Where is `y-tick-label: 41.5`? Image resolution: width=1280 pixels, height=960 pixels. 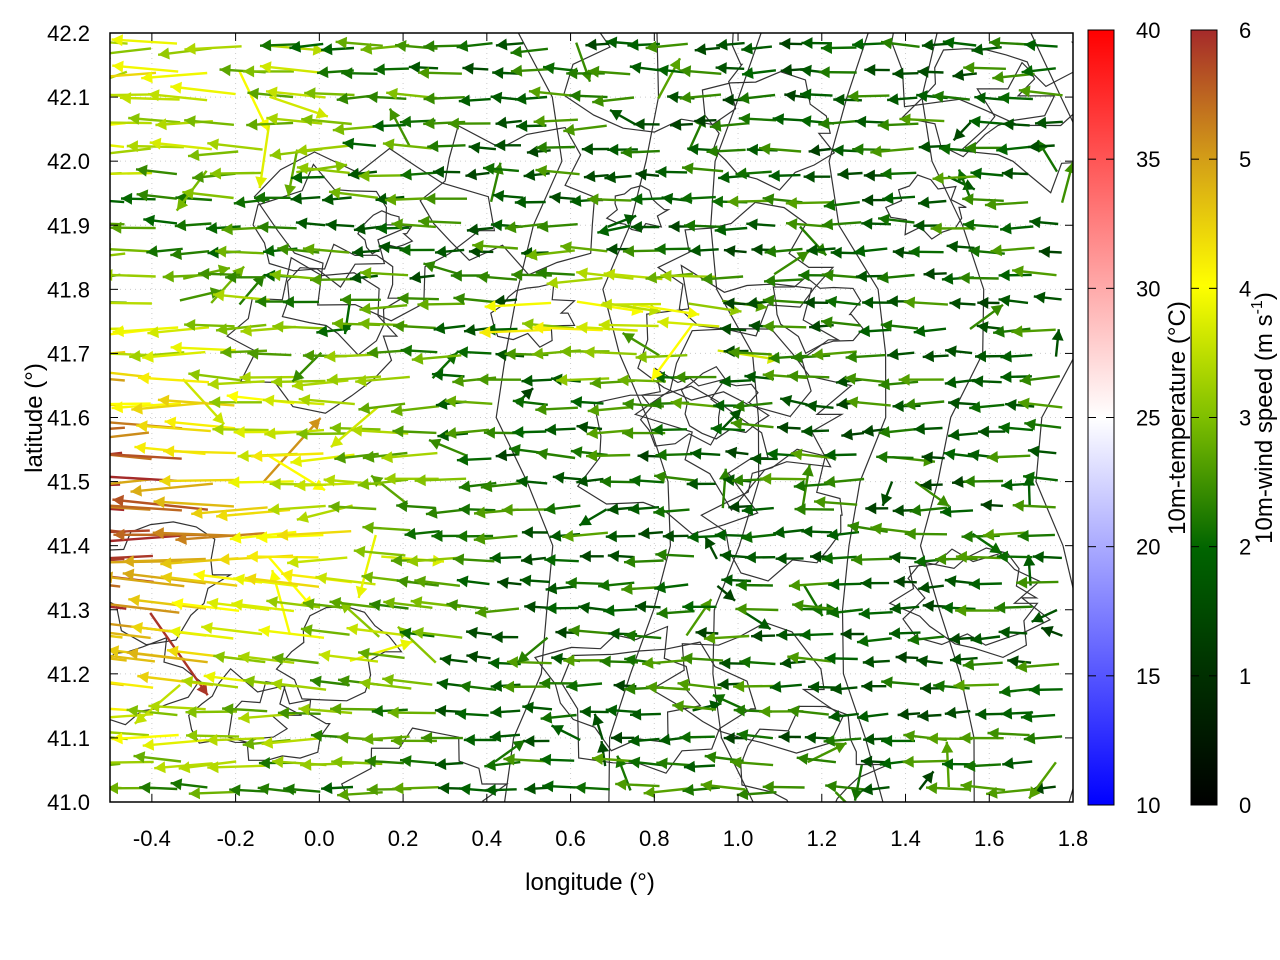
y-tick-label: 41.5 is located at coordinates (68, 482).